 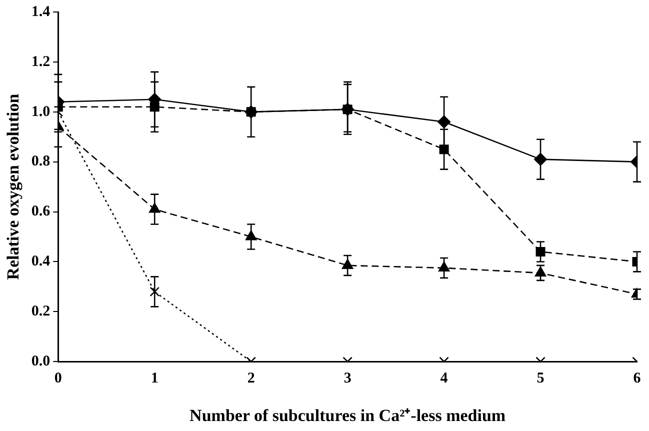 I want to click on x-tick-label: 5, so click(x=540, y=378).